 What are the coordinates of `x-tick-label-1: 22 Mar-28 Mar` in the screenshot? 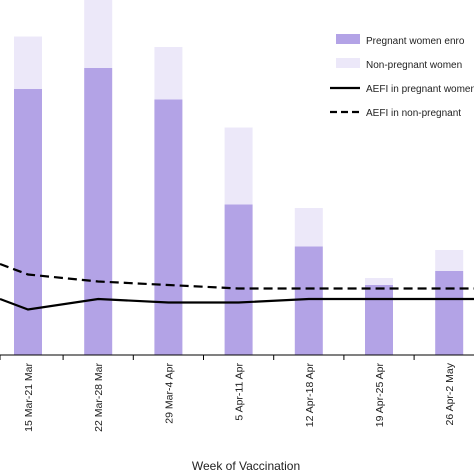 It's located at (99, 397).